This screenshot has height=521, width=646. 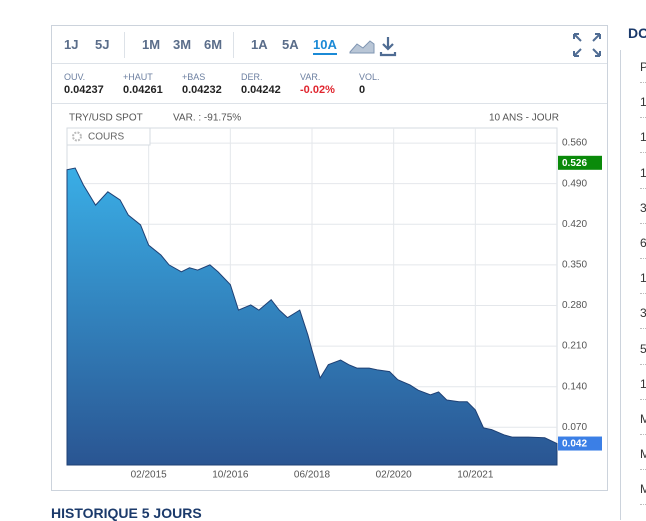 What do you see at coordinates (207, 118) in the screenshot?
I see `chart-subtitle: VAR. : -91.75%` at bounding box center [207, 118].